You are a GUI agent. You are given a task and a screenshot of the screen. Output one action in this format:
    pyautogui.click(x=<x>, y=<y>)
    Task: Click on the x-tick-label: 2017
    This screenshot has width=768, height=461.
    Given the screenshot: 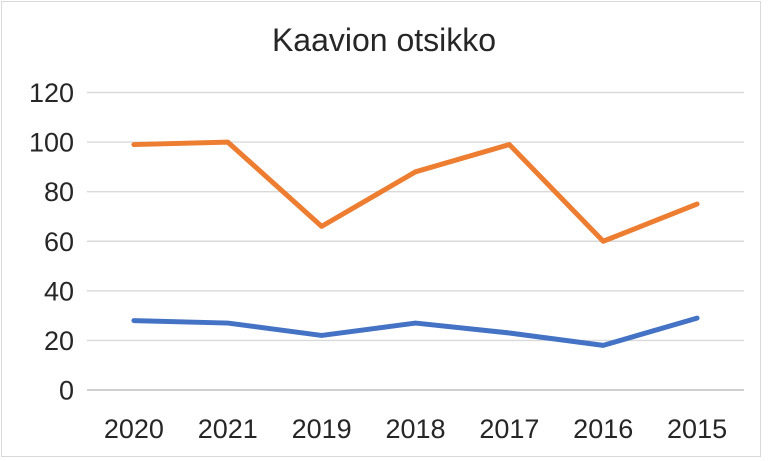 What is the action you would take?
    pyautogui.click(x=509, y=429)
    